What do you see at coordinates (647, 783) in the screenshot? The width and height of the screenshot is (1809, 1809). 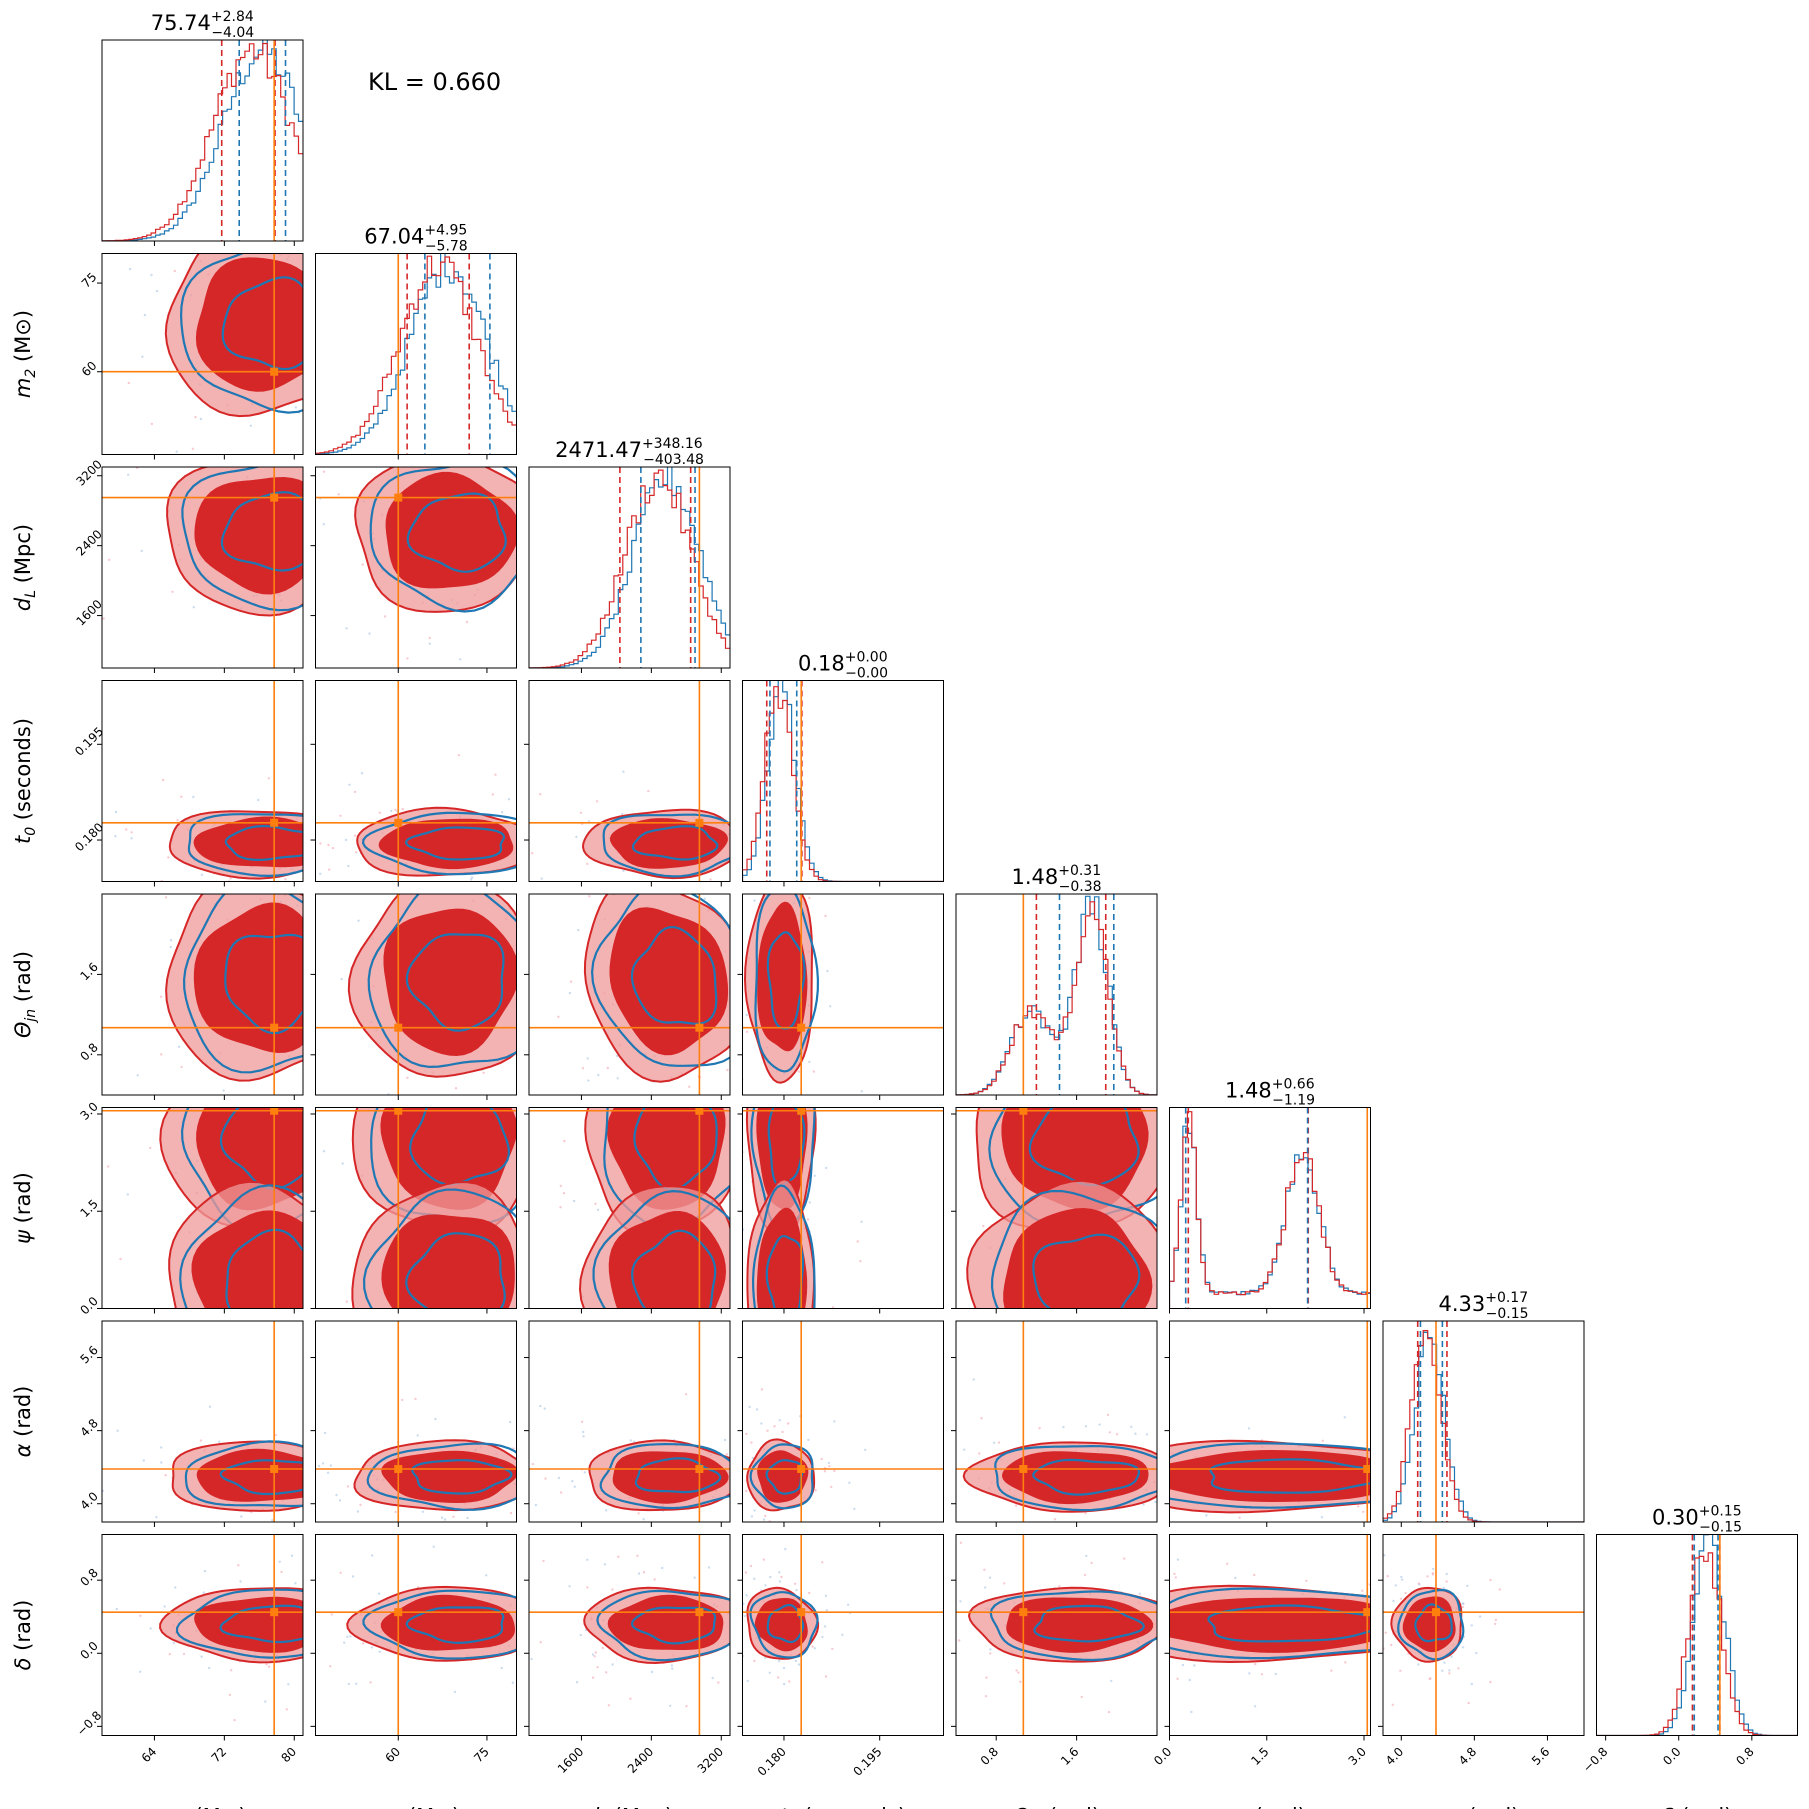 I see `contour-panel-dL-t0` at bounding box center [647, 783].